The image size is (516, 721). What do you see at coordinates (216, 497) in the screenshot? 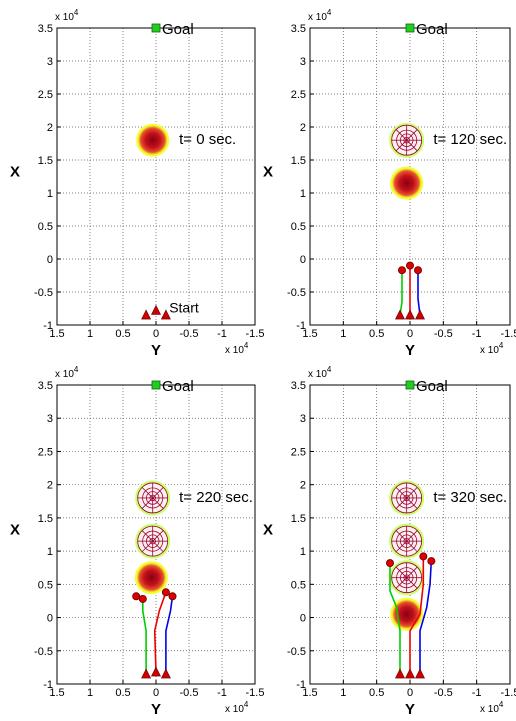
I see `time-label: t= 220 sec.` at bounding box center [216, 497].